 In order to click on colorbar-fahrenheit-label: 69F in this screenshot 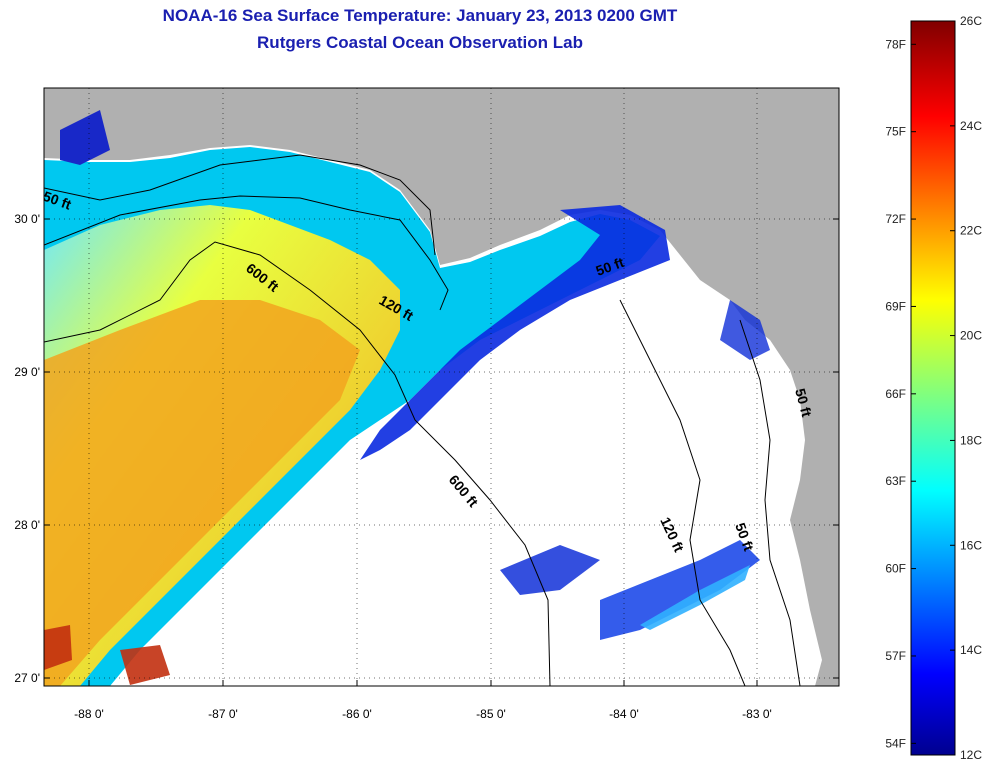, I will do `click(895, 306)`.